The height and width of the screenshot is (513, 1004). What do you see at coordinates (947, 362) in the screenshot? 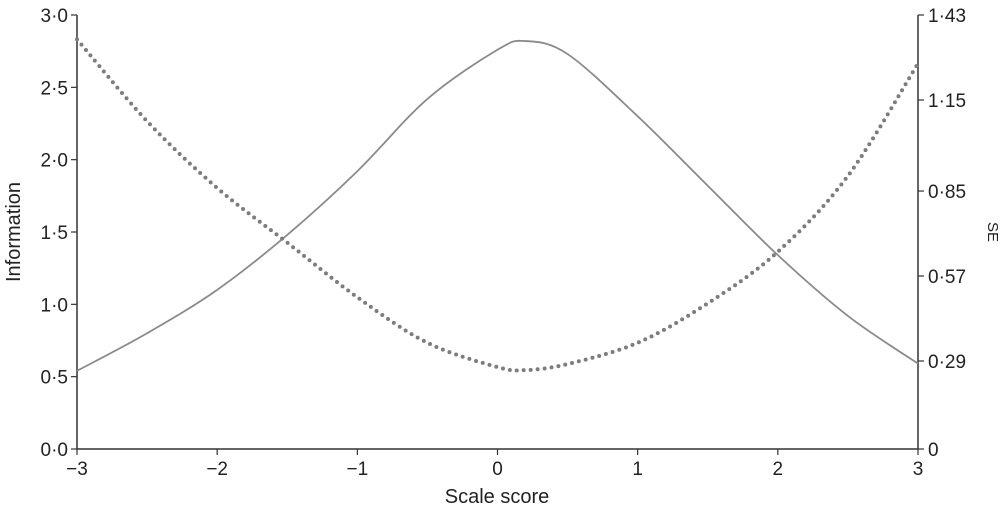
I see `y2-tick-label: 0·29` at bounding box center [947, 362].